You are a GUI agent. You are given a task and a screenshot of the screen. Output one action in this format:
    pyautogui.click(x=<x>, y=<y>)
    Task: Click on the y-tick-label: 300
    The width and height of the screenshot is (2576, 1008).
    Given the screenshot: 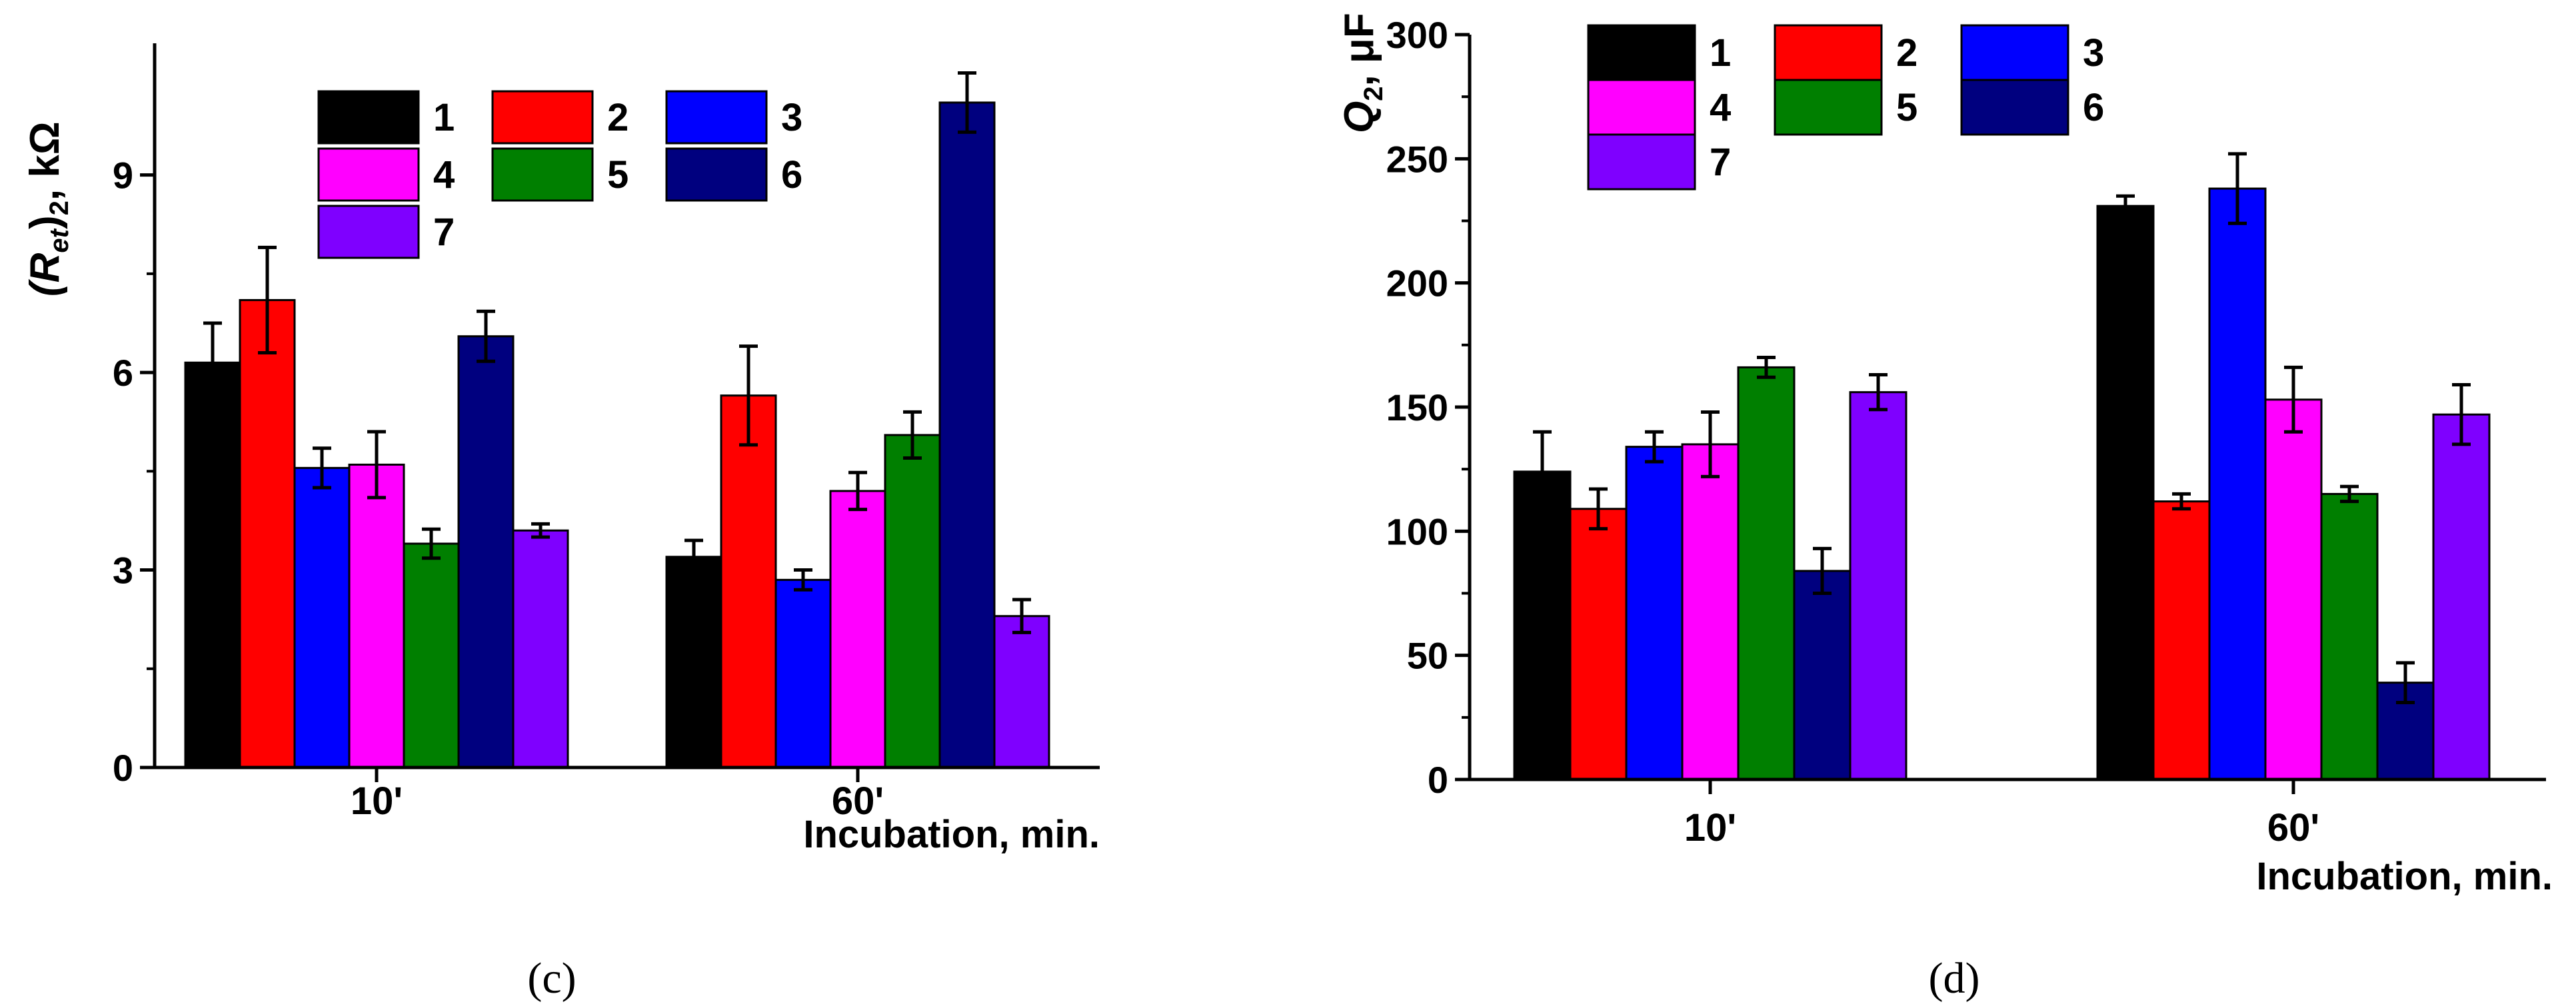 What is the action you would take?
    pyautogui.click(x=1417, y=35)
    